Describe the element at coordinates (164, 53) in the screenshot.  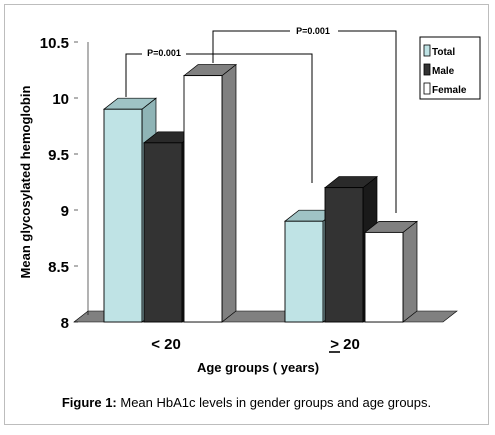
I see `p-value-label-left: P=0.001` at that location.